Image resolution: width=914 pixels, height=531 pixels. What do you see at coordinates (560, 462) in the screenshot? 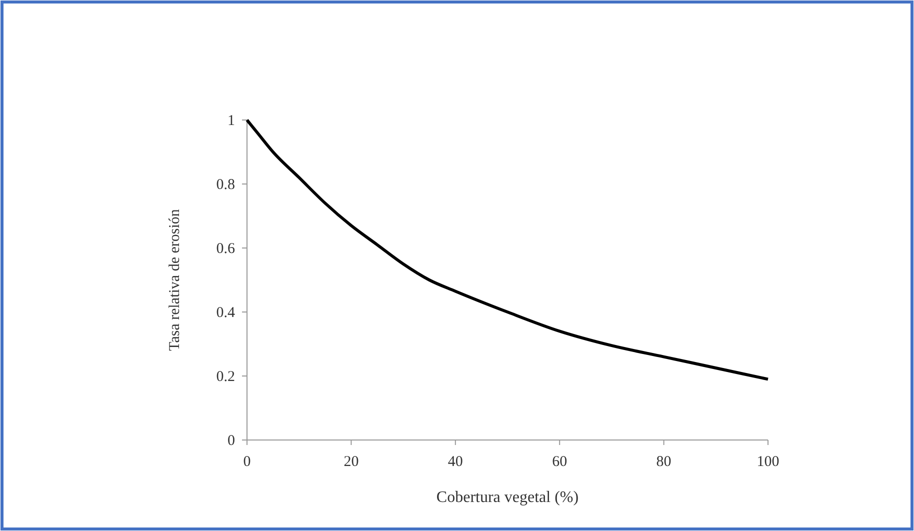
I see `x-tick-label: 60` at bounding box center [560, 462].